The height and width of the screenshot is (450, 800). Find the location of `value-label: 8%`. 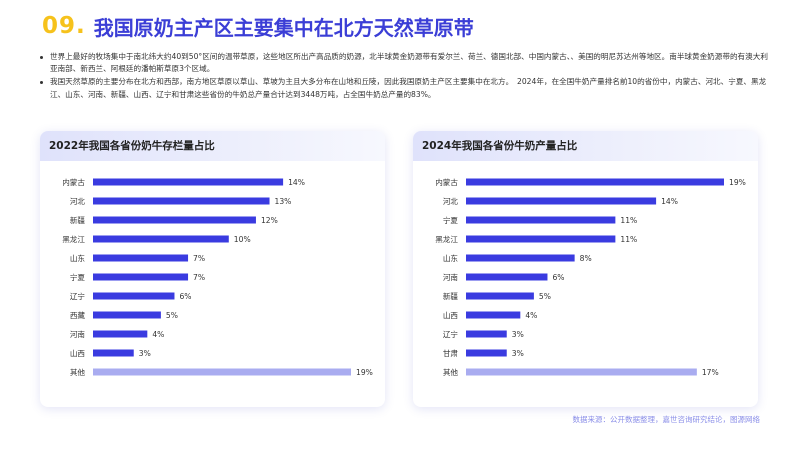

value-label: 8% is located at coordinates (586, 258).